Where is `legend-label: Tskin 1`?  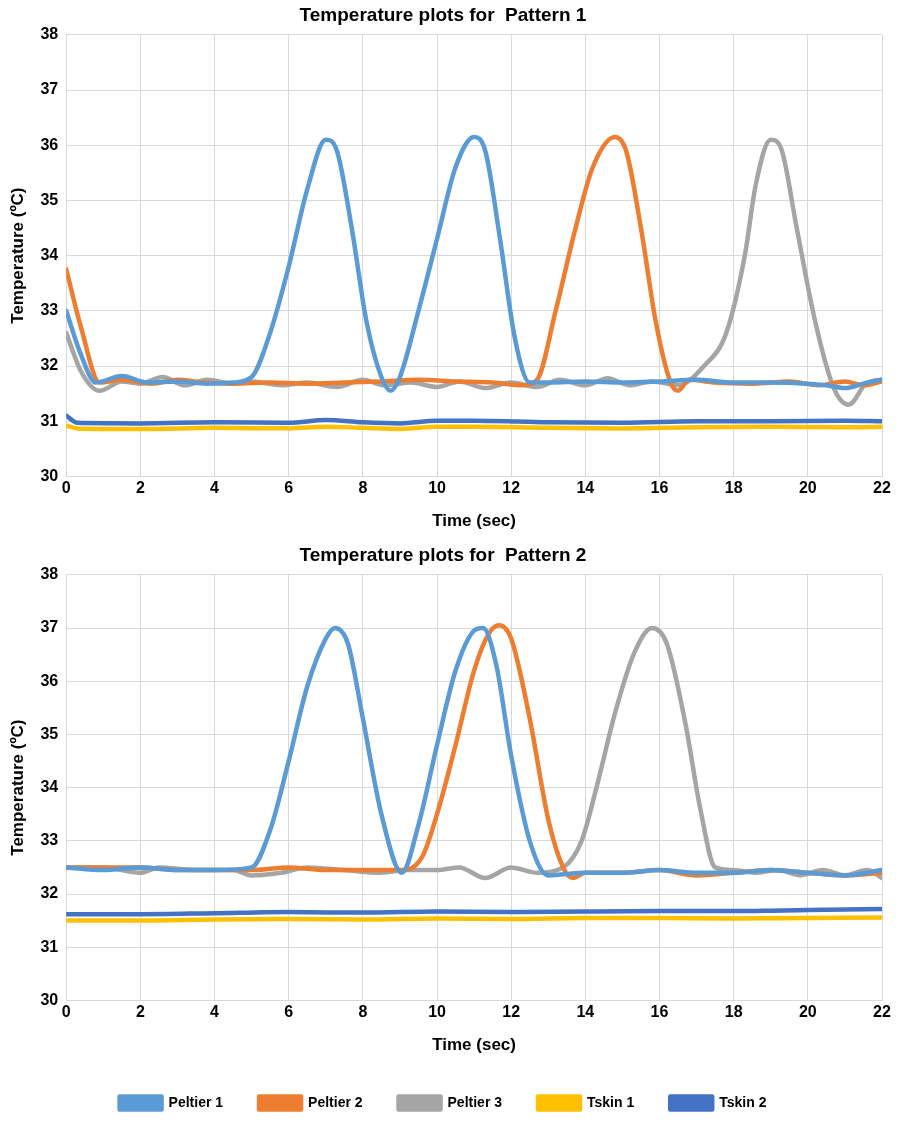
legend-label: Tskin 1 is located at coordinates (611, 1101).